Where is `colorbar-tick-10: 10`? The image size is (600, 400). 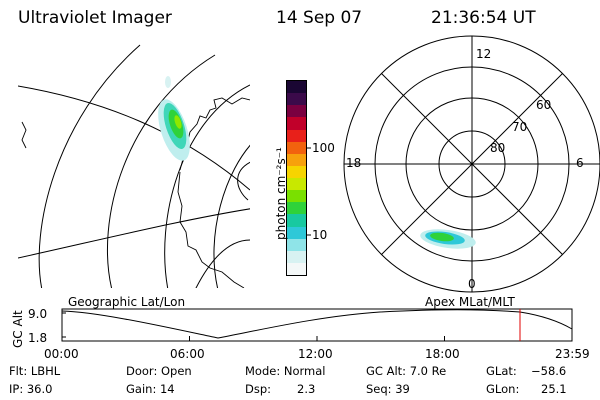
colorbar-tick-10: 10 is located at coordinates (320, 235).